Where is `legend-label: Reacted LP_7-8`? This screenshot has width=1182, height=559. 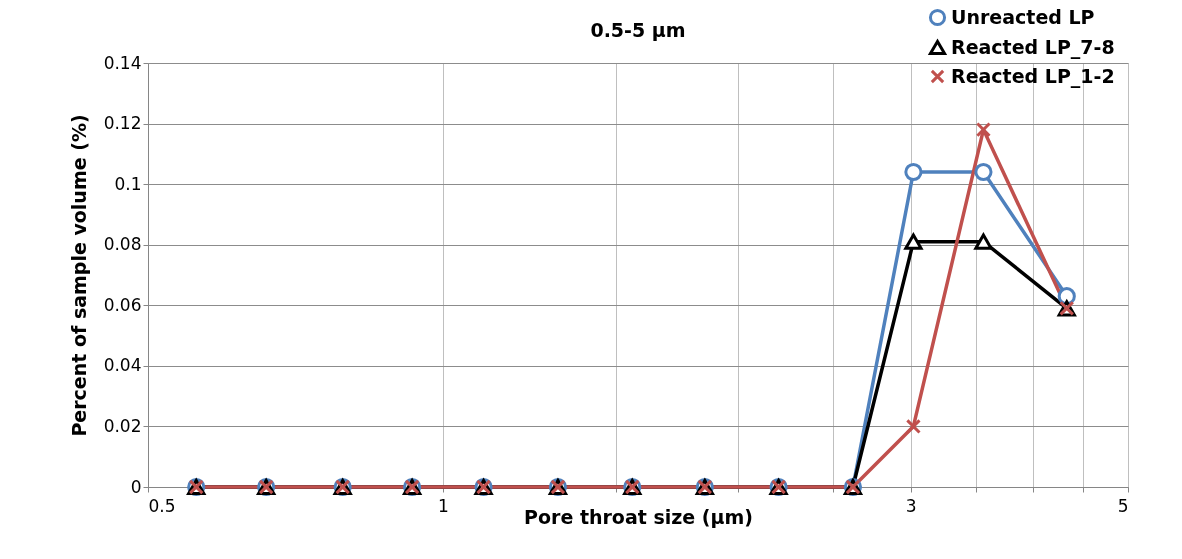 legend-label: Reacted LP_7-8 is located at coordinates (1033, 47).